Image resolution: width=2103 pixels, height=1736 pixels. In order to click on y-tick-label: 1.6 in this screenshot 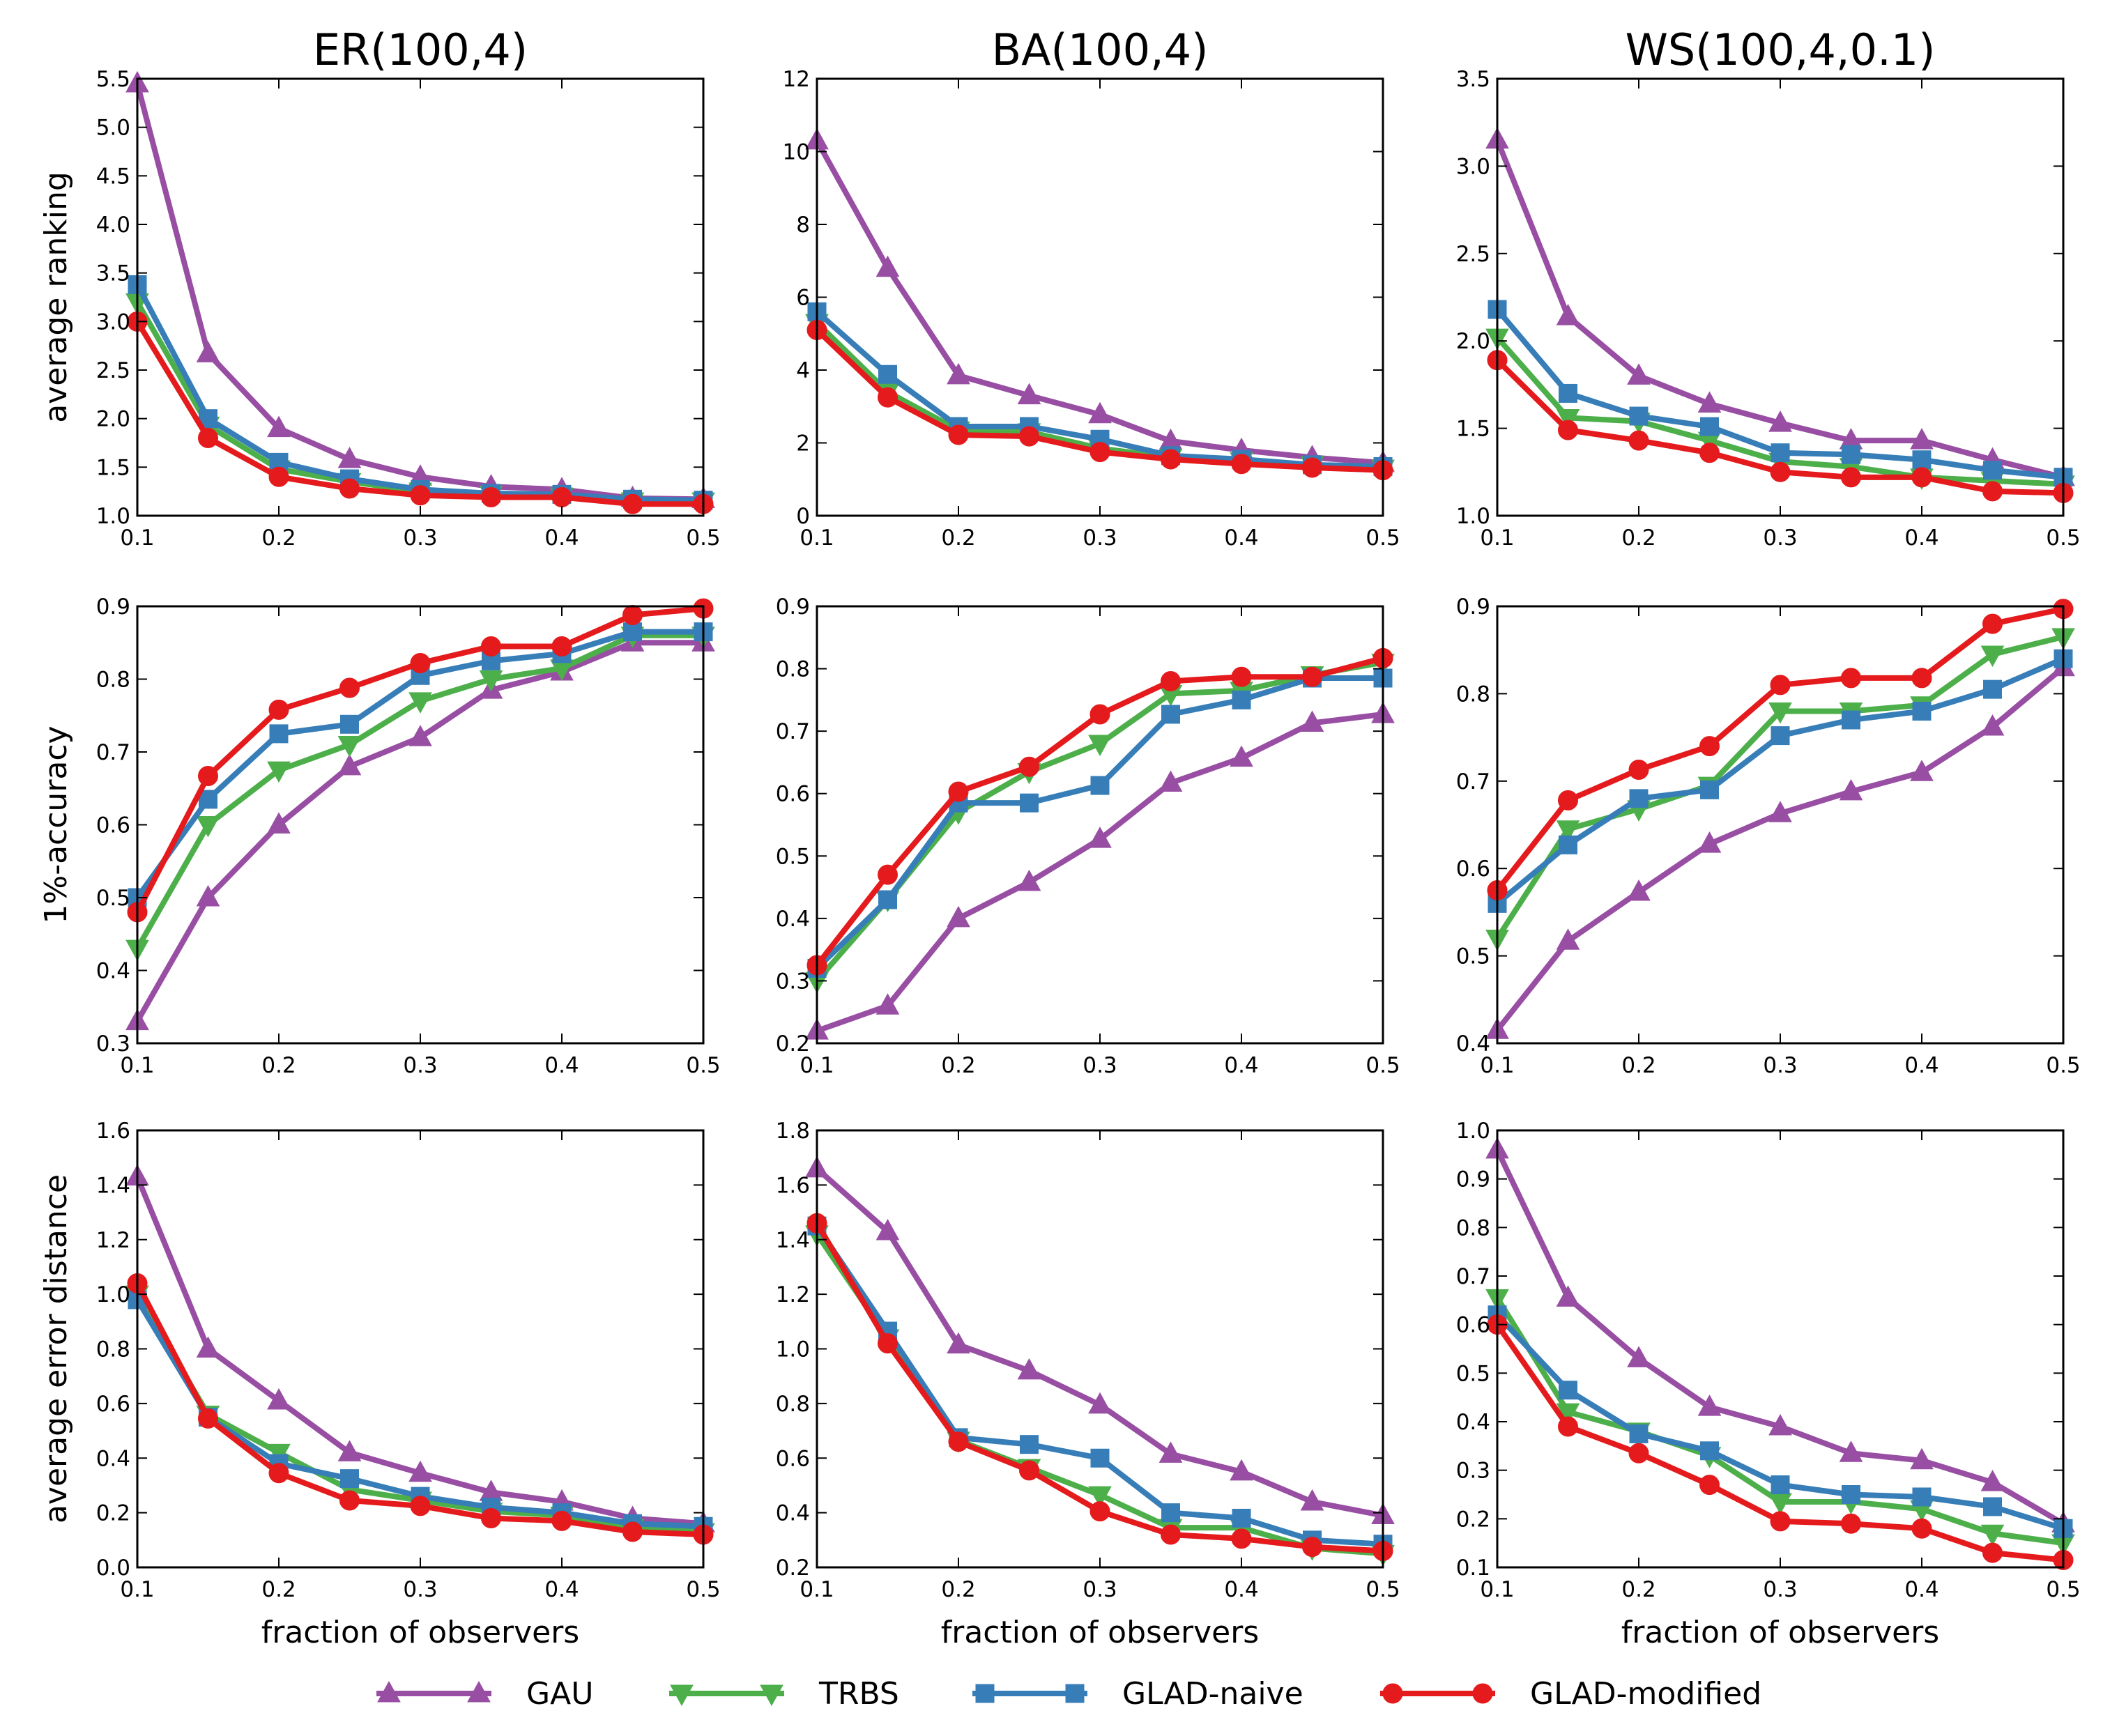, I will do `click(113, 1131)`.